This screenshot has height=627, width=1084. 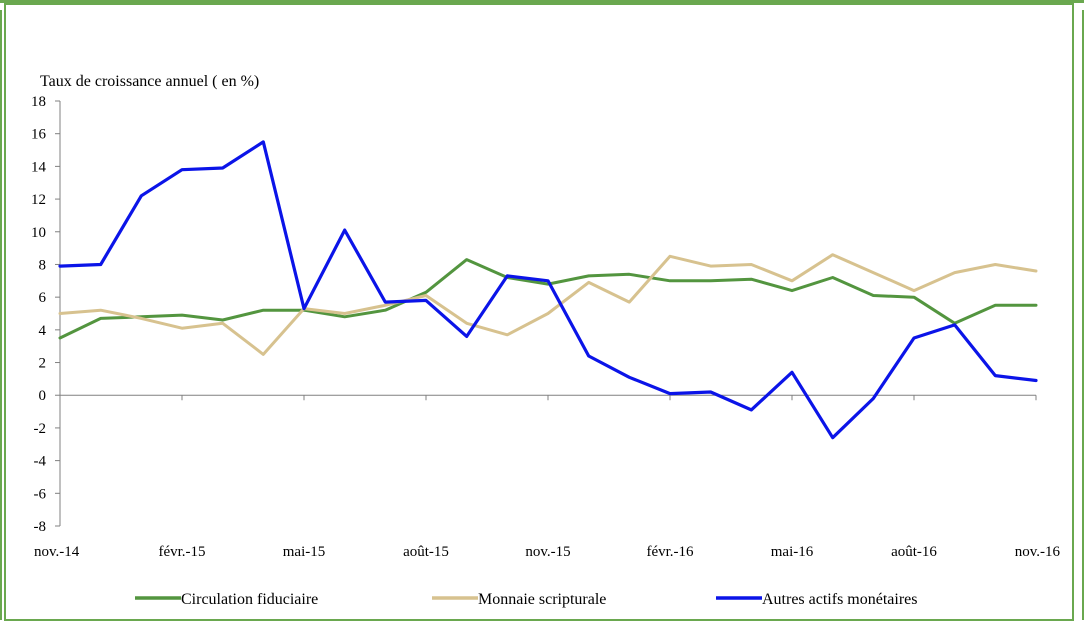 What do you see at coordinates (1, 315) in the screenshot?
I see `frame-left-border` at bounding box center [1, 315].